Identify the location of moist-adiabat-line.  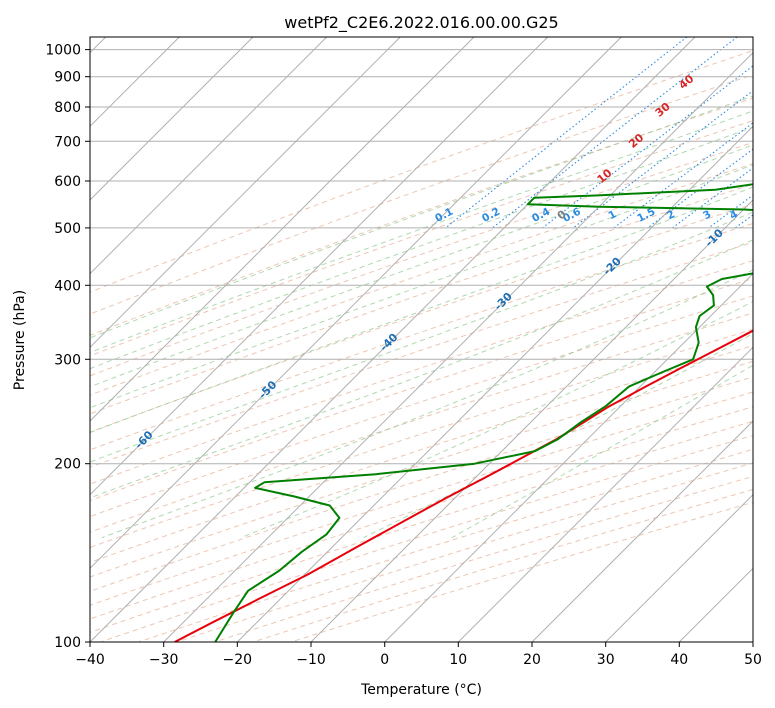
(558, 436).